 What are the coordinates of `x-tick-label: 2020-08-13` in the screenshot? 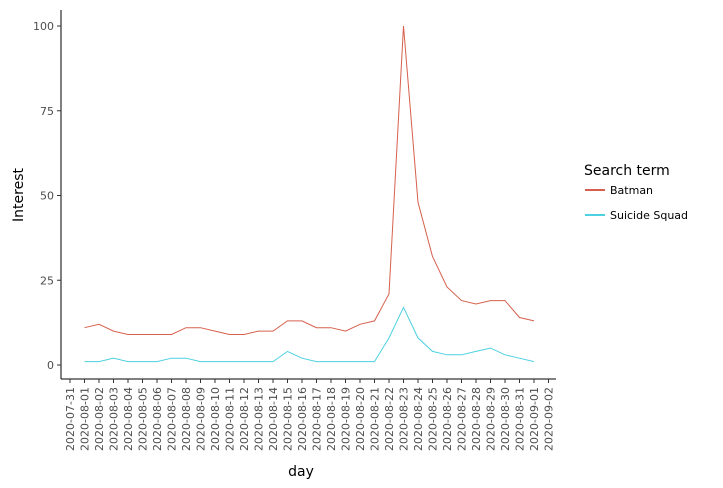 It's located at (259, 419).